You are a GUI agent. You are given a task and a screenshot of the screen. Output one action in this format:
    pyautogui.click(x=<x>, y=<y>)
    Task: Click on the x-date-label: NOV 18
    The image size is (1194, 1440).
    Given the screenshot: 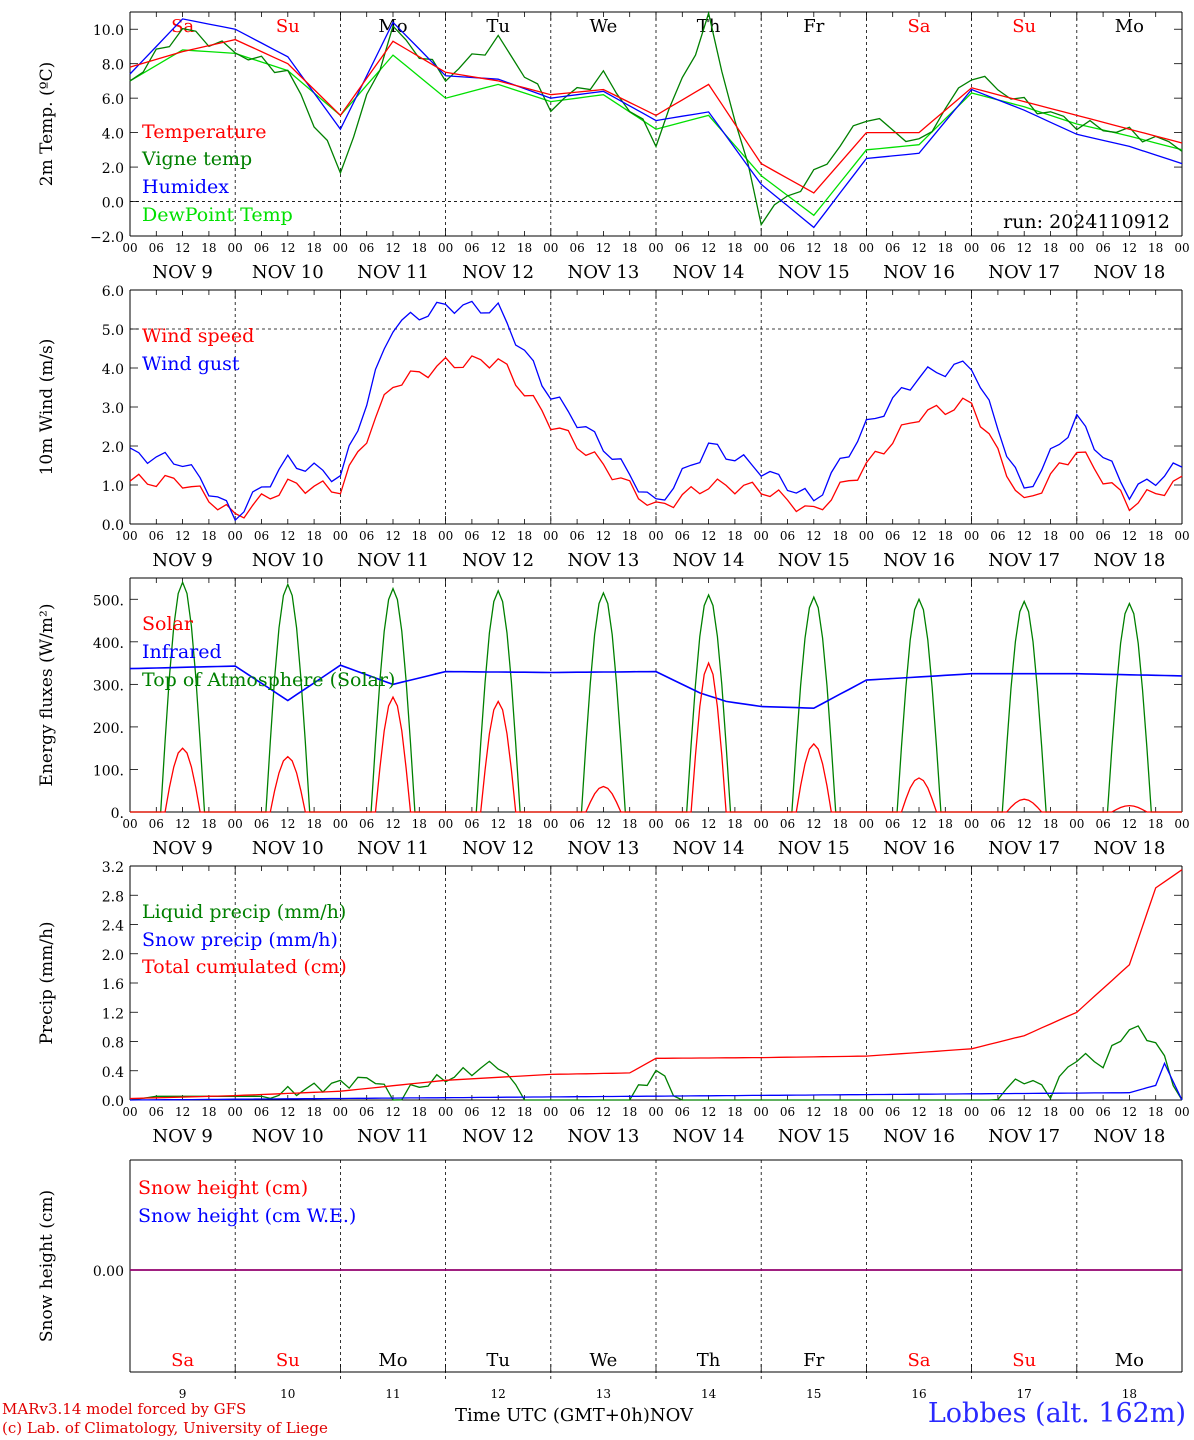 What is the action you would take?
    pyautogui.click(x=1129, y=848)
    